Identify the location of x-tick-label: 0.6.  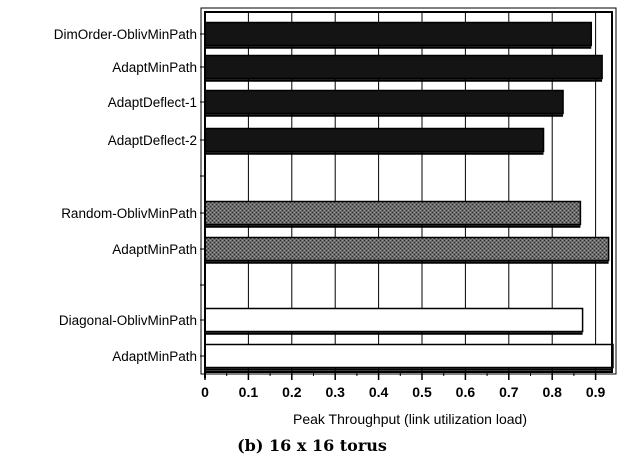
(466, 392).